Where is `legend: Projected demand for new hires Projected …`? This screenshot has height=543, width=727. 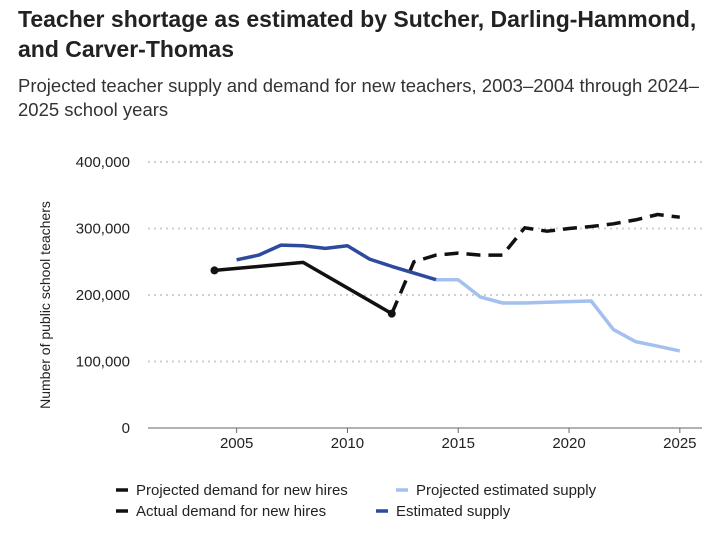
legend: Projected demand for new hires Projected … is located at coordinates (356, 501).